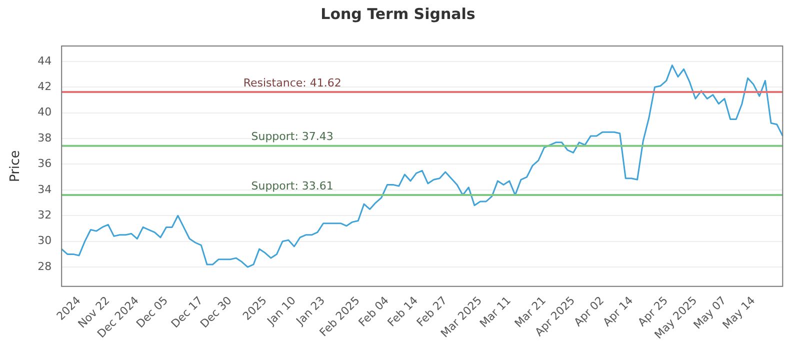 This screenshot has width=800, height=350. What do you see at coordinates (292, 83) in the screenshot?
I see `ref-line-label: Resistance: 41.62` at bounding box center [292, 83].